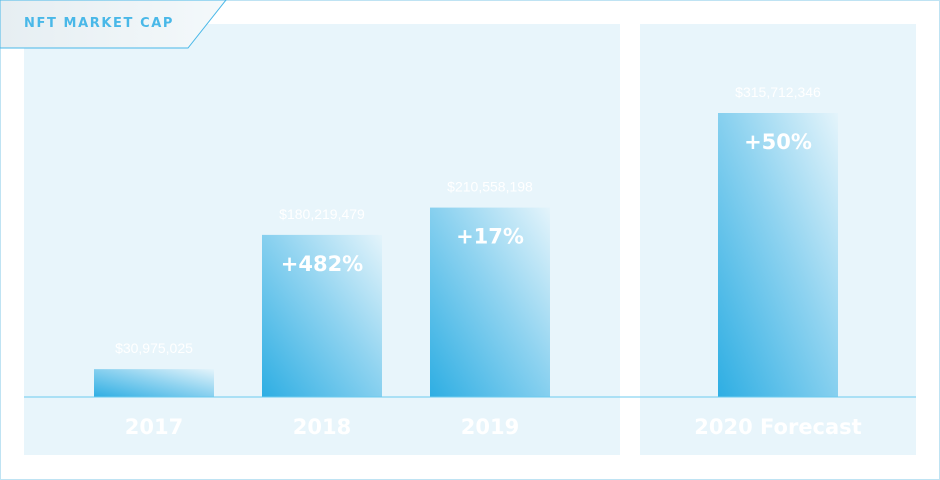 The height and width of the screenshot is (480, 940). Describe the element at coordinates (154, 427) in the screenshot. I see `category-label: 2017` at that location.